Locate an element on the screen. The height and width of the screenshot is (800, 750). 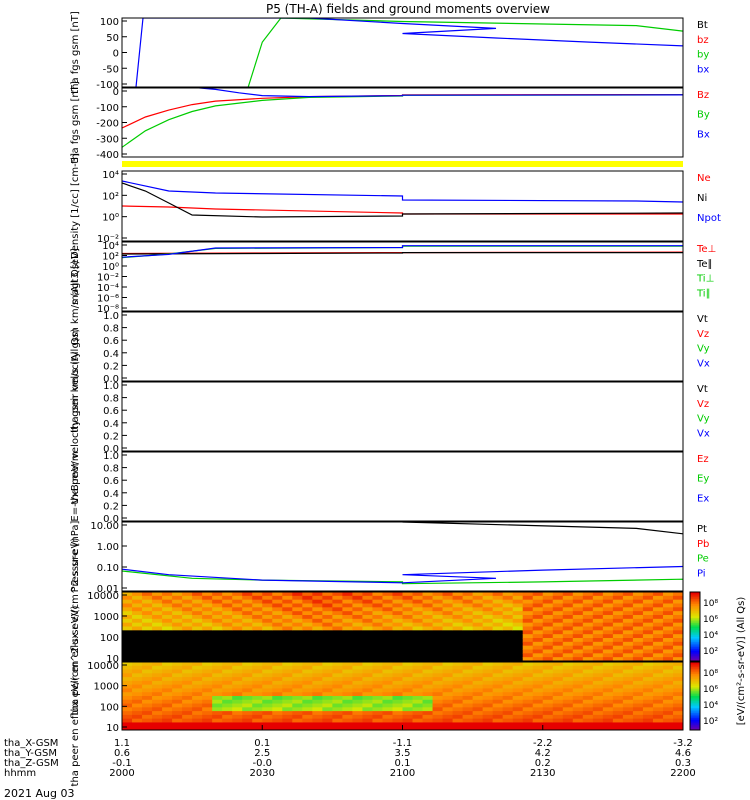
legend-entry: Ey is located at coordinates (703, 479).